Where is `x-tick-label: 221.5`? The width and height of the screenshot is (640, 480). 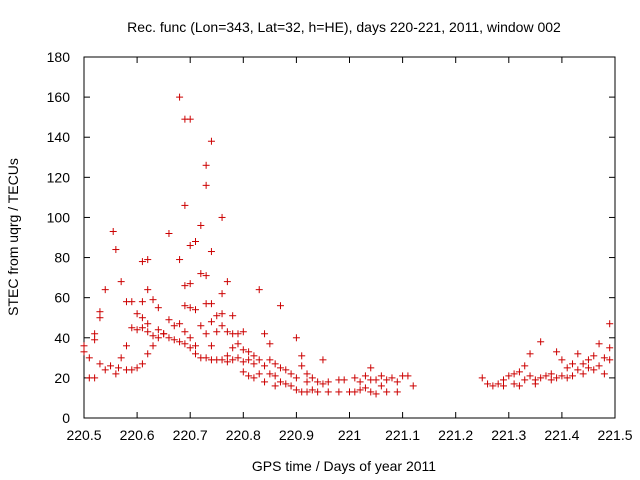
x-tick-label: 221.5 is located at coordinates (614, 435).